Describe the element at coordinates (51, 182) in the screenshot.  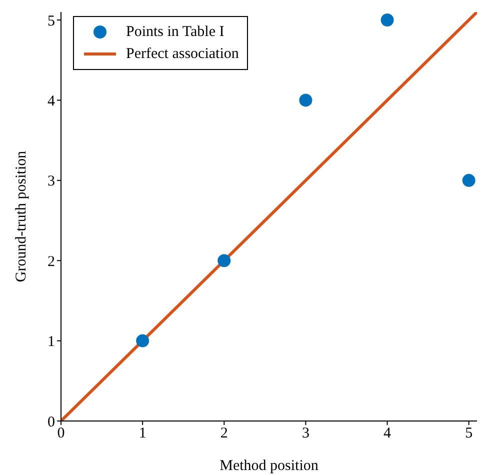
I see `y-tick-label: 3` at that location.